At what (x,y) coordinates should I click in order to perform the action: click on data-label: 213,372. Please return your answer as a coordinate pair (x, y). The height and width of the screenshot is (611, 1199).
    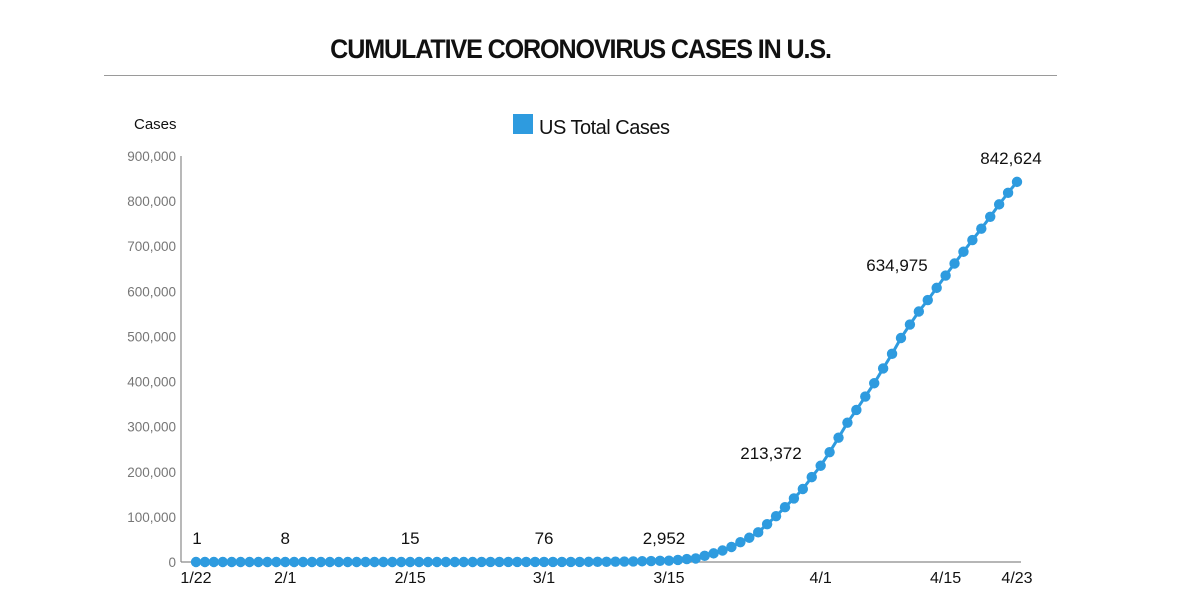
    Looking at the image, I should click on (770, 453).